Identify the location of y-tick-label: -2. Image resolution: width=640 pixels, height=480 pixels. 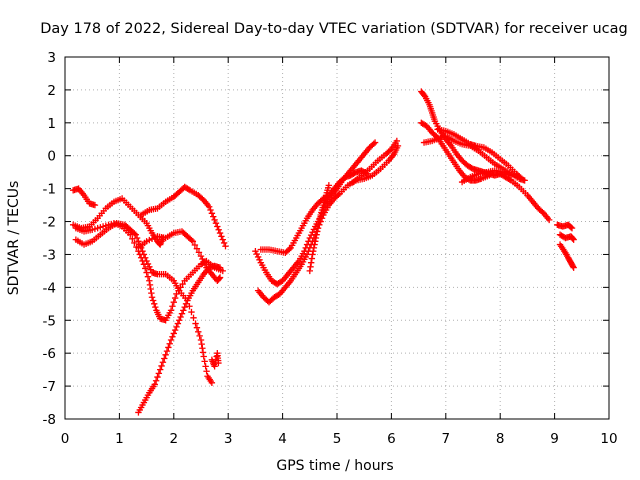
(49, 223).